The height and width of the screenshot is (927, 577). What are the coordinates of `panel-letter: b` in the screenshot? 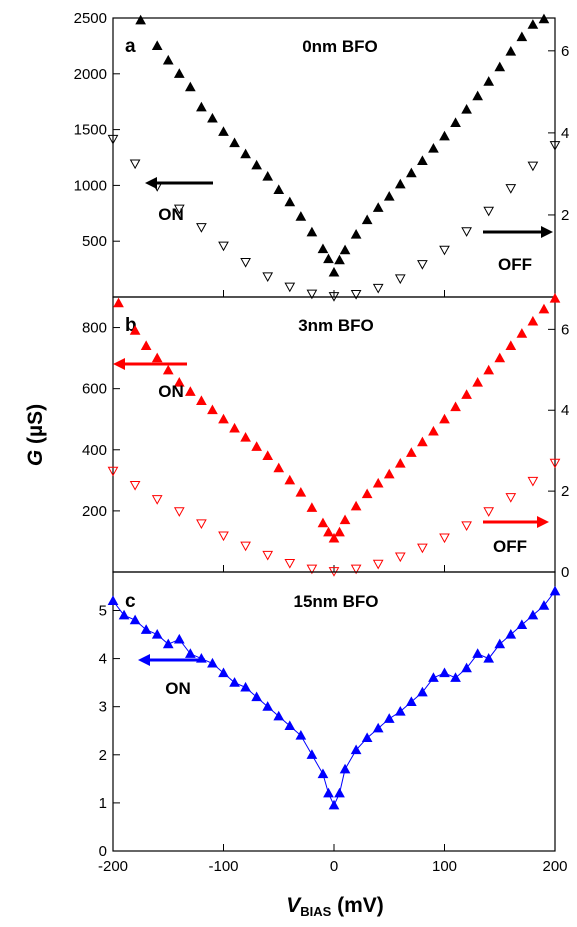 It's located at (131, 325).